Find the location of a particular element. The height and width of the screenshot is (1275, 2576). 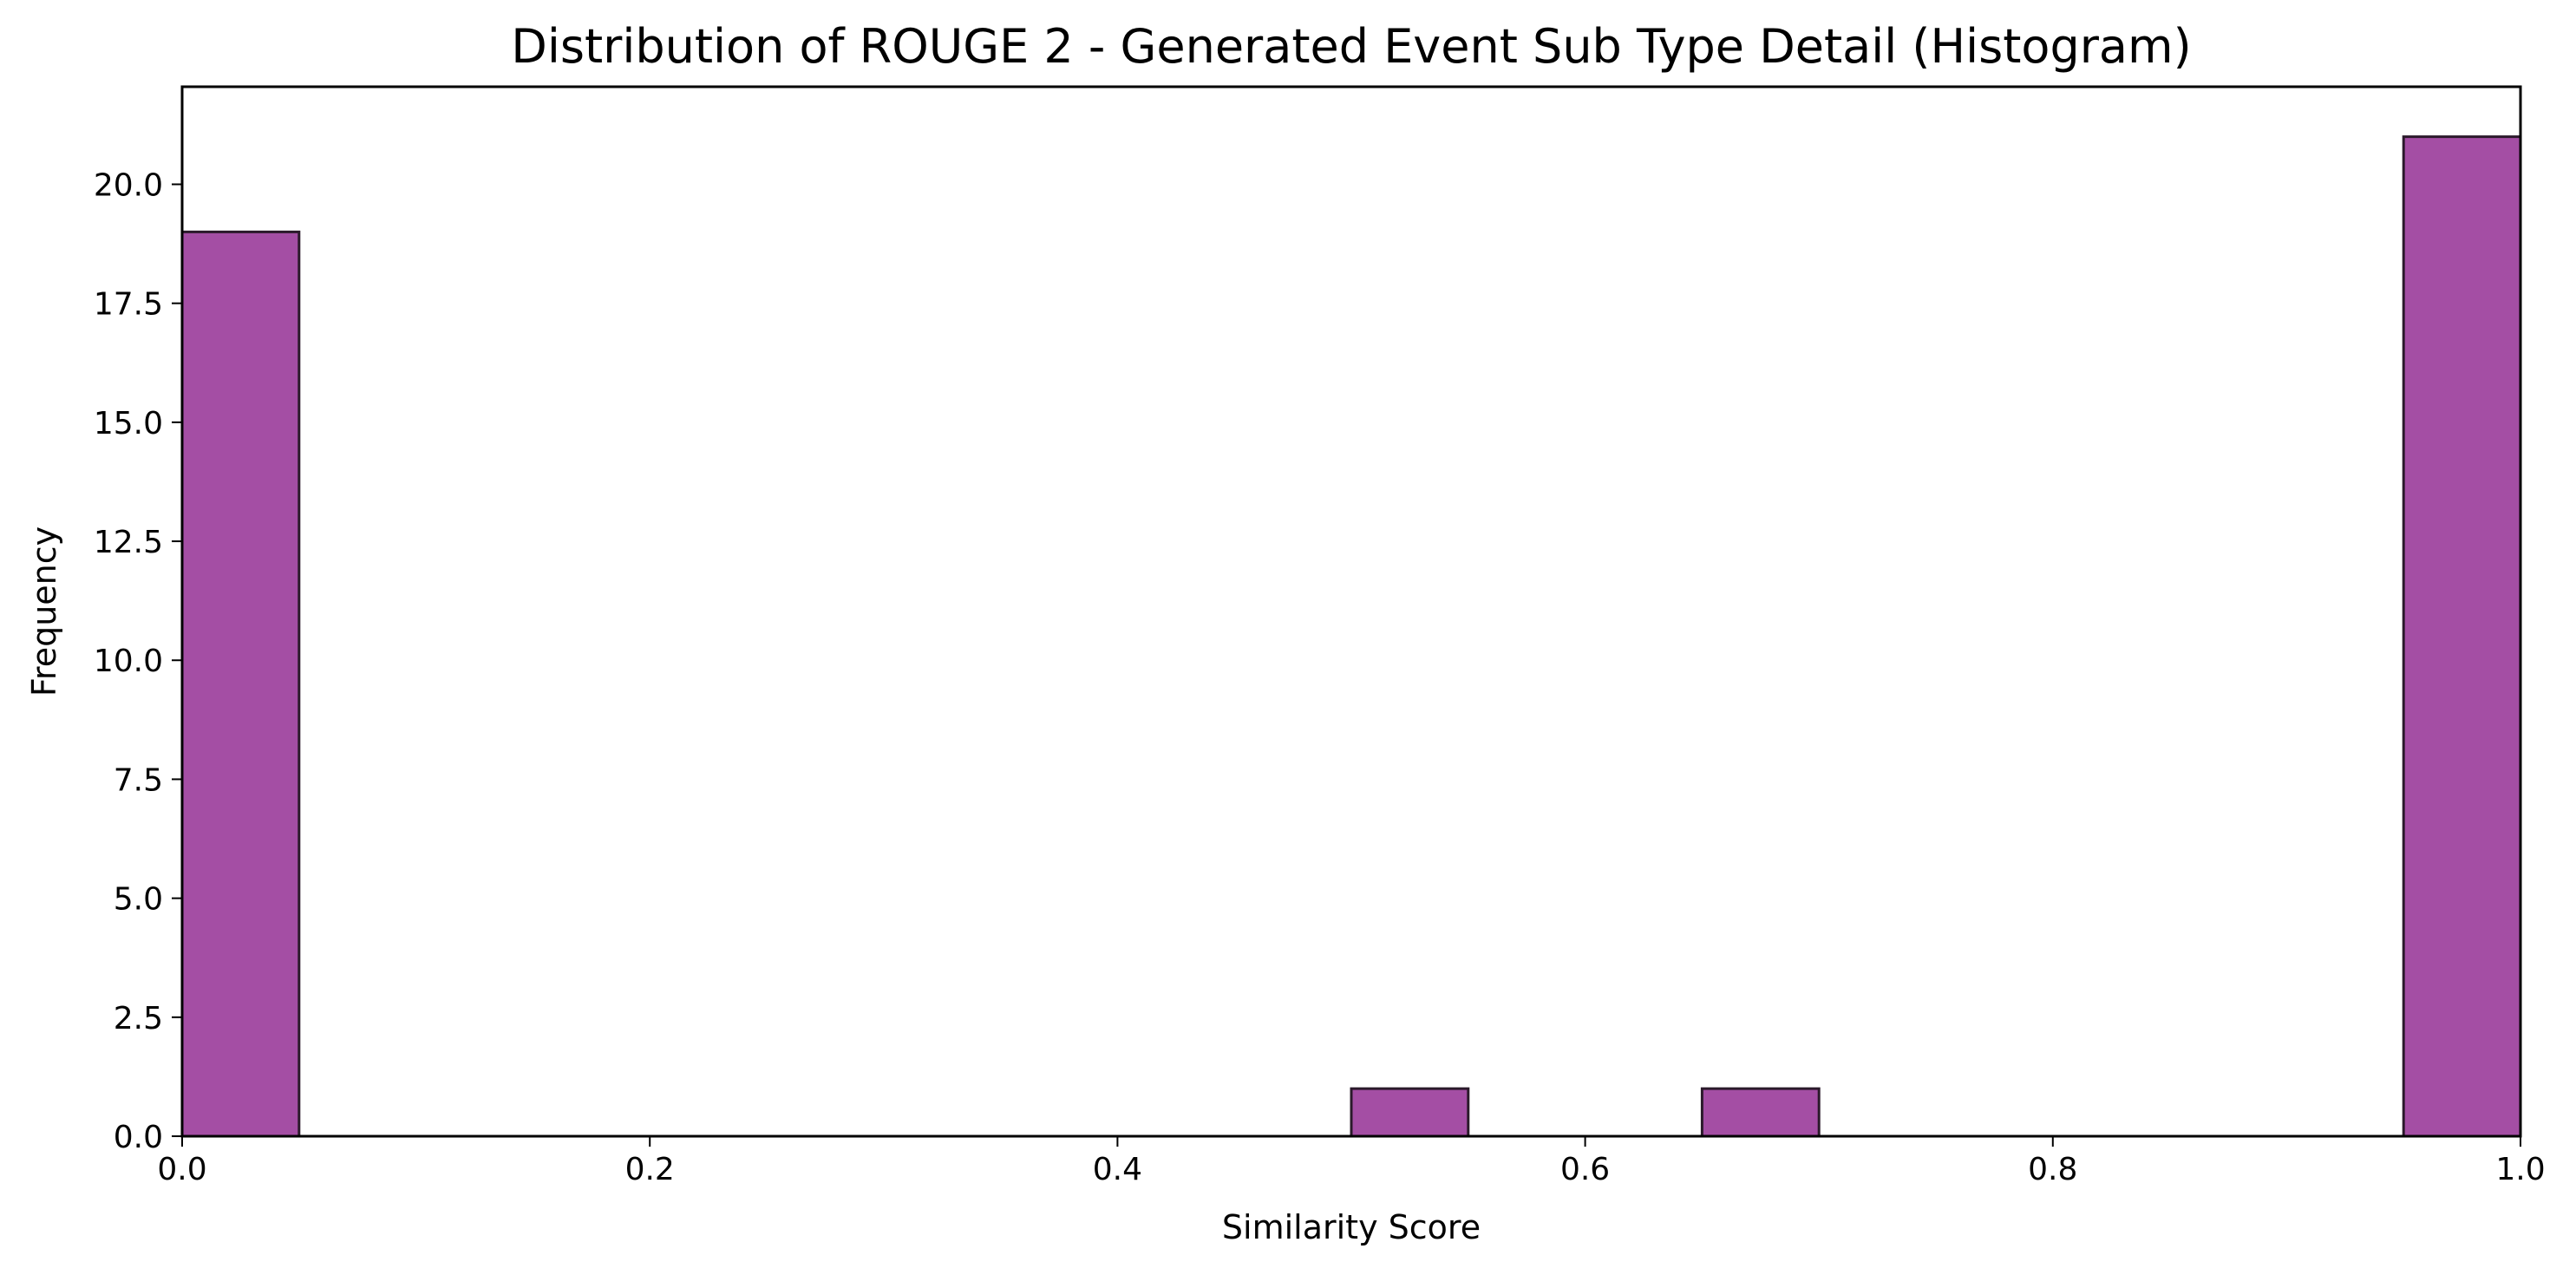

x-tick-label: 0.0 is located at coordinates (181, 1169).